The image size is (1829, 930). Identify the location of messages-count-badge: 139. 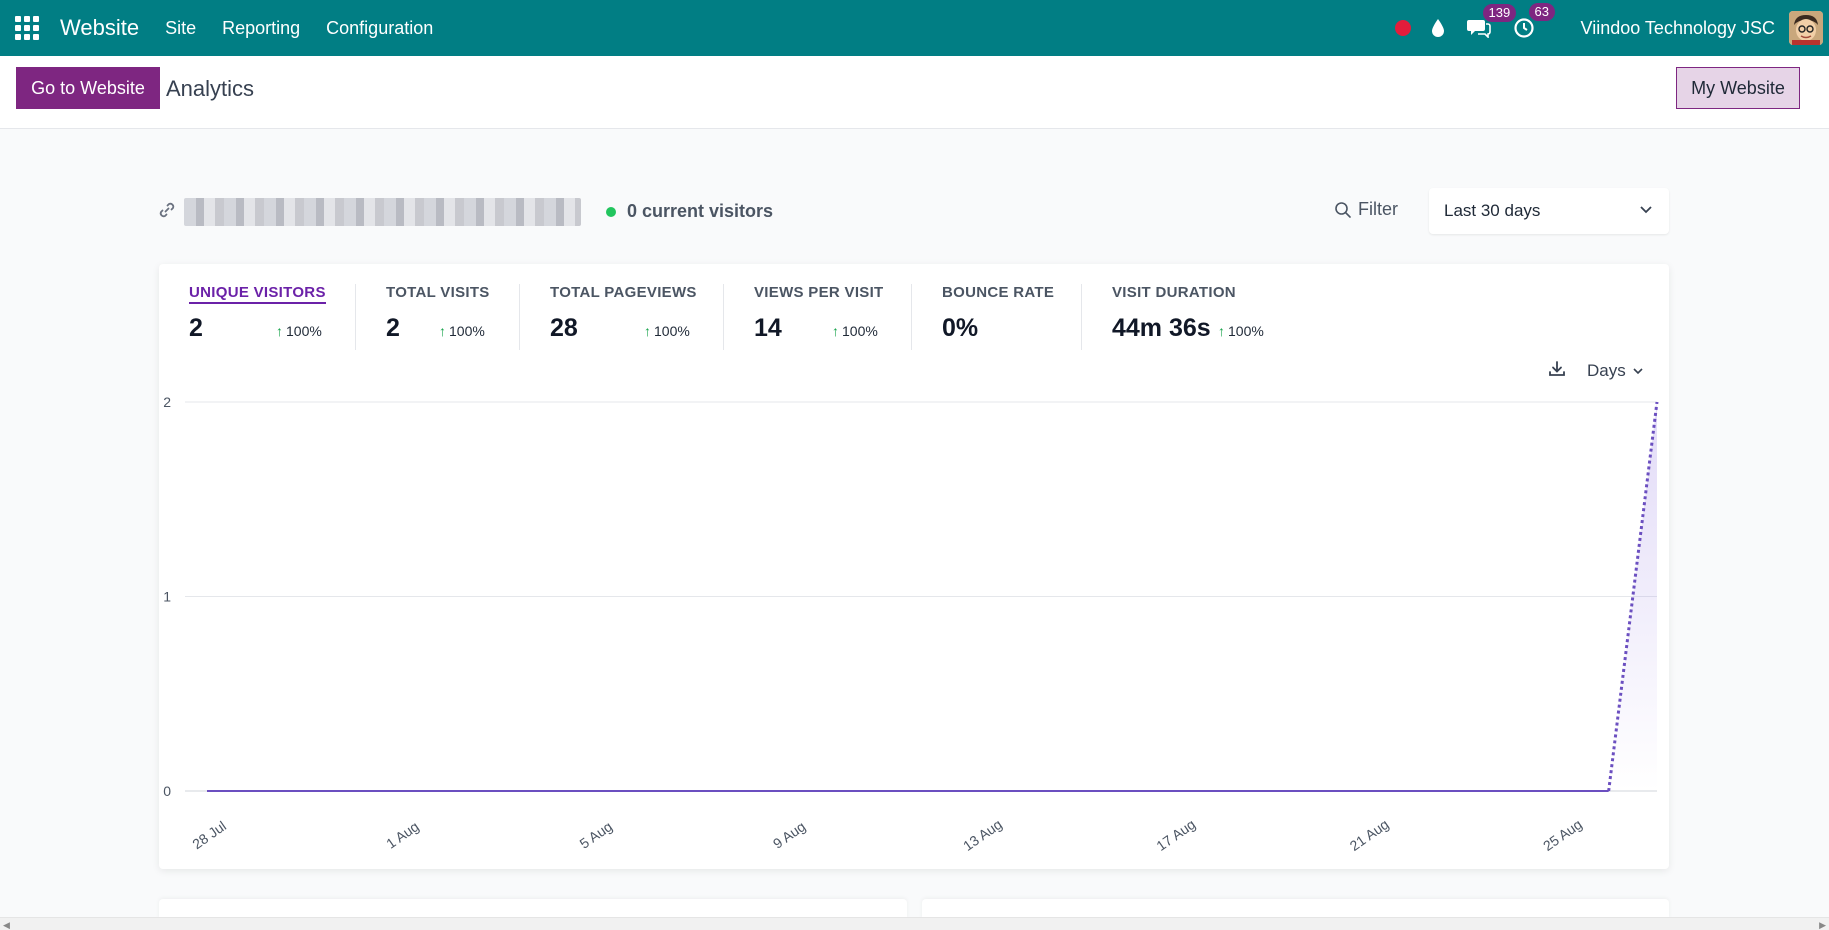
(1499, 13).